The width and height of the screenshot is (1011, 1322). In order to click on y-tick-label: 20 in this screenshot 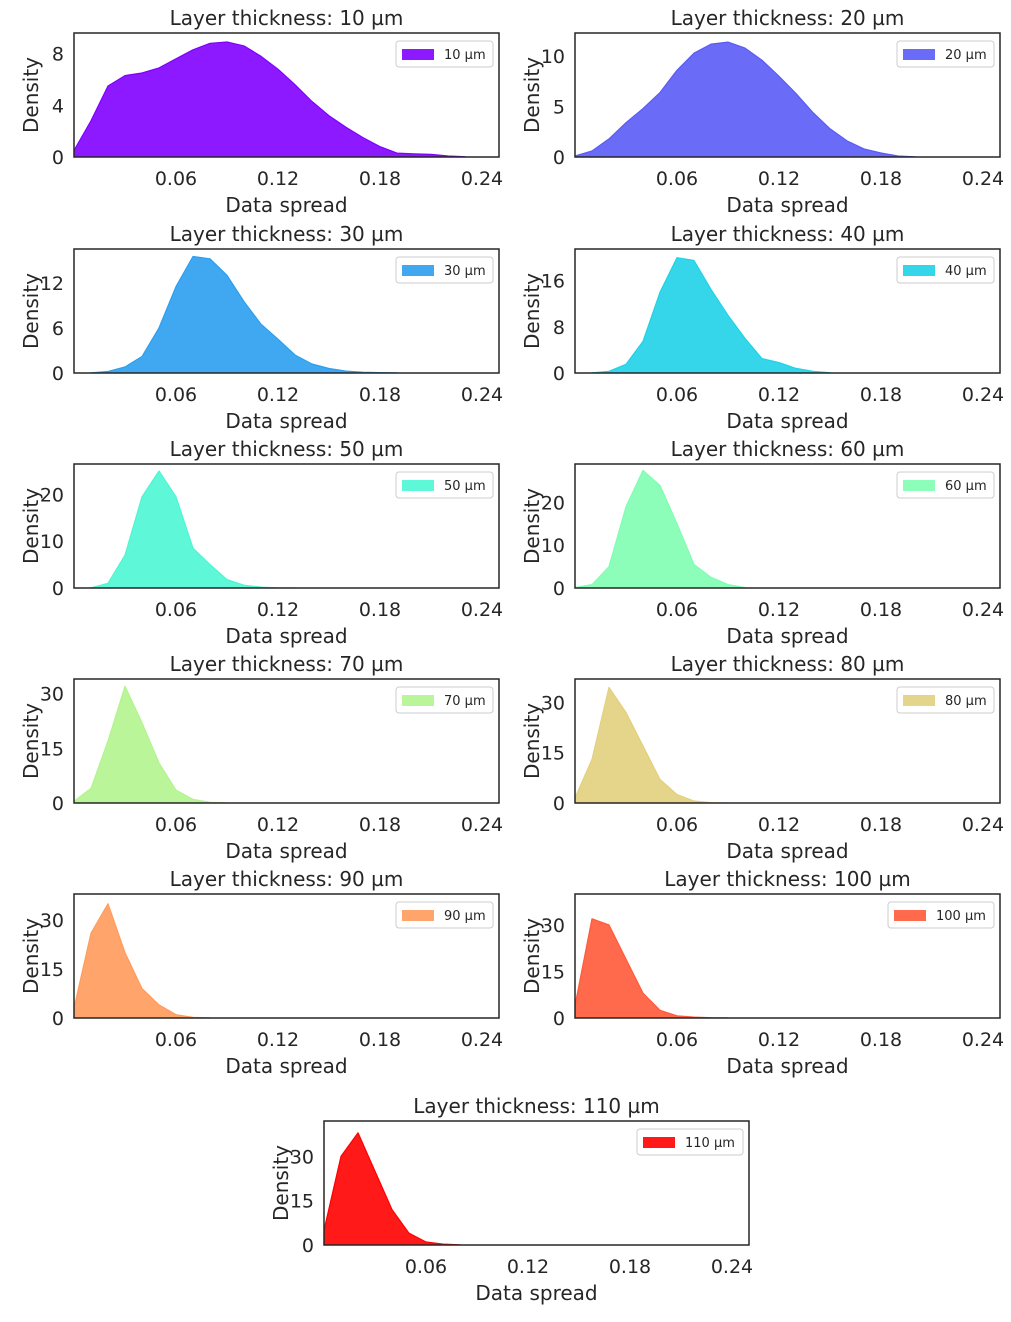, I will do `click(553, 504)`.